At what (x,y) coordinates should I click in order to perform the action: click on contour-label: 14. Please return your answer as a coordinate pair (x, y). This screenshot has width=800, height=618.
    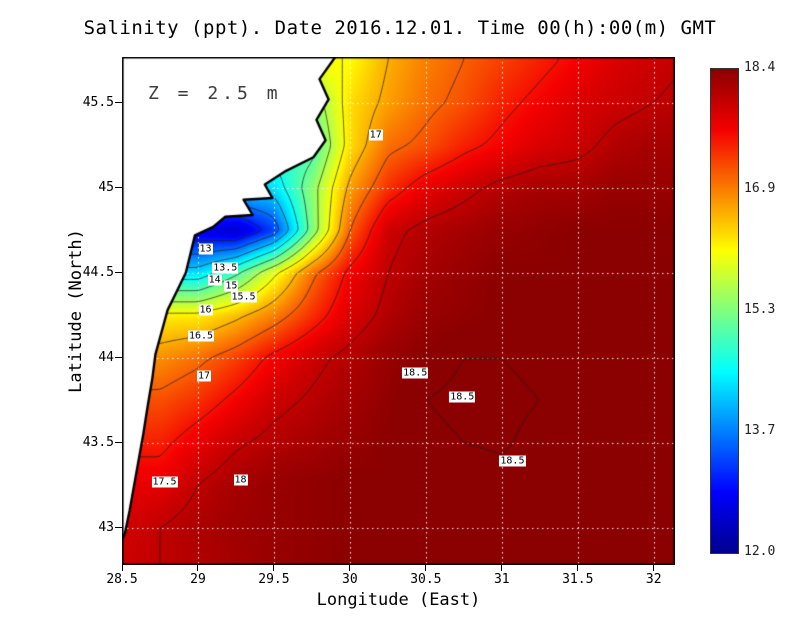
    Looking at the image, I should click on (214, 280).